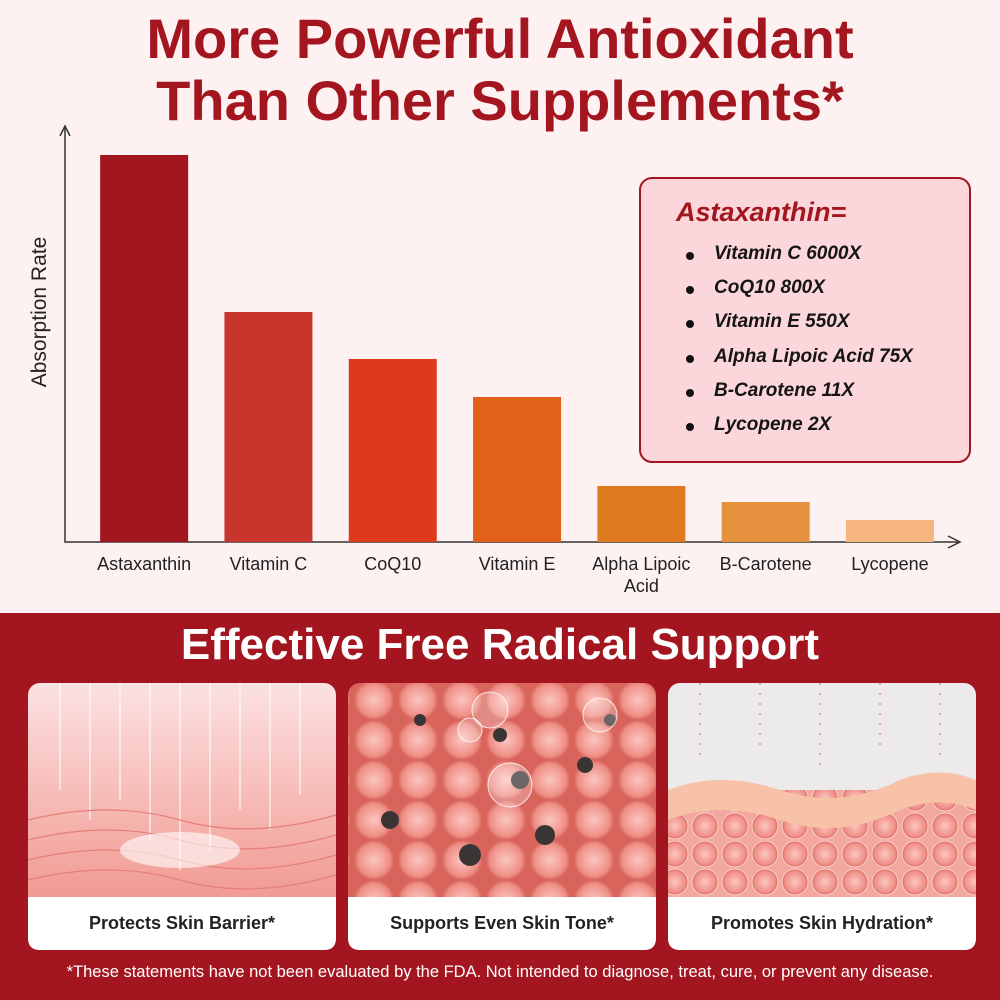 The width and height of the screenshot is (1000, 1000). Describe the element at coordinates (773, 424) in the screenshot. I see `comparison-item: Lycopene 2X` at that location.